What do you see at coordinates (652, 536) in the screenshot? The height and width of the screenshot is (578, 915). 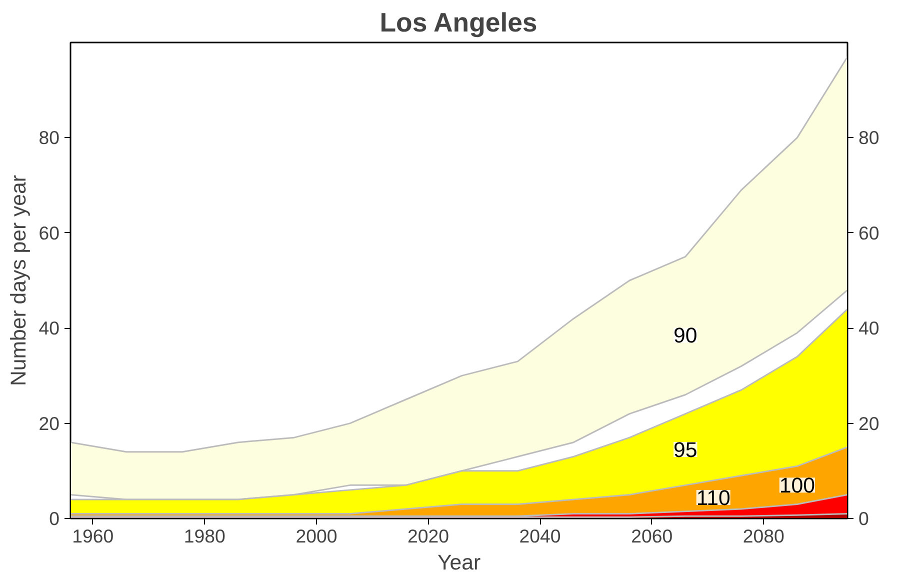 I see `x-tick-label: 2060` at bounding box center [652, 536].